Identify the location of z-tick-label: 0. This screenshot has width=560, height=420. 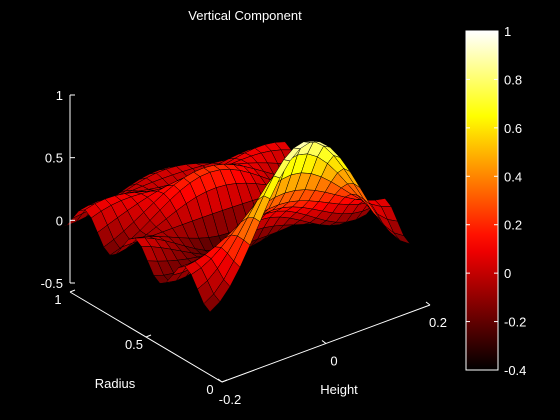
(59, 220).